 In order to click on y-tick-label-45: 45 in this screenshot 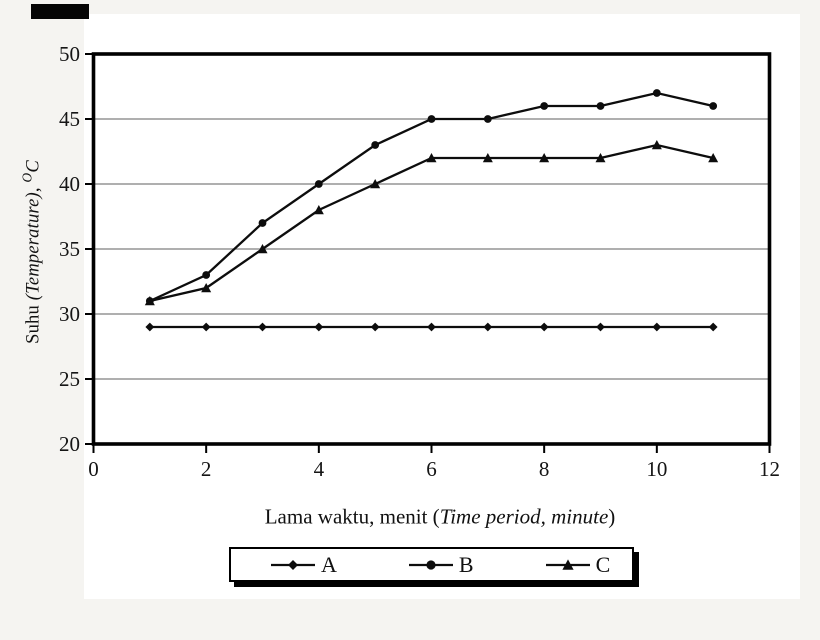, I will do `click(69, 119)`.